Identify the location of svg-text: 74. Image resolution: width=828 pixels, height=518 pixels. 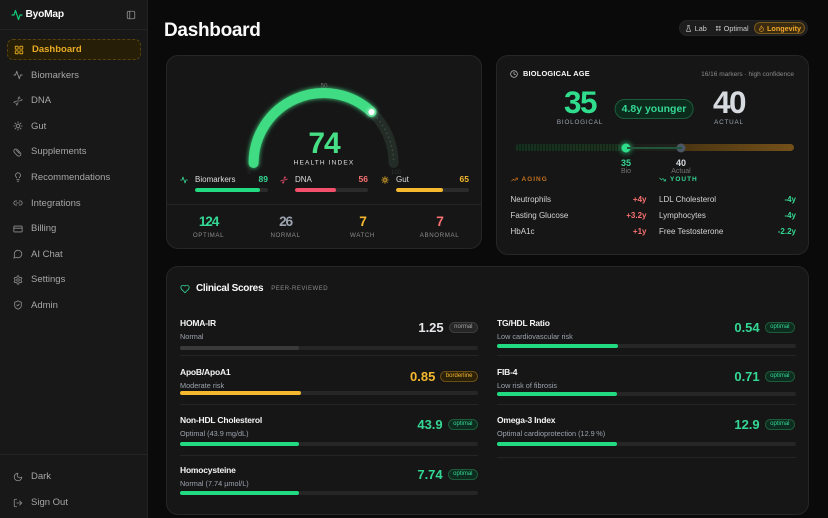
(324, 143).